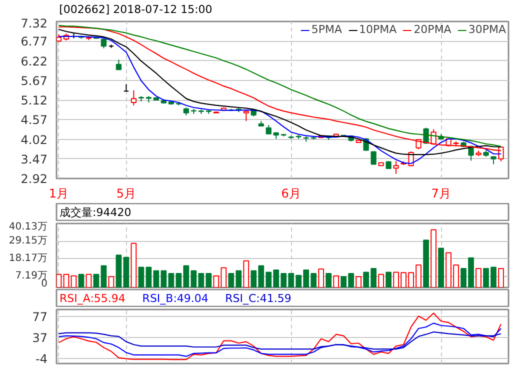 The image size is (520, 365). Describe the element at coordinates (258, 298) in the screenshot. I see `text: RSI_C:41.59` at that location.